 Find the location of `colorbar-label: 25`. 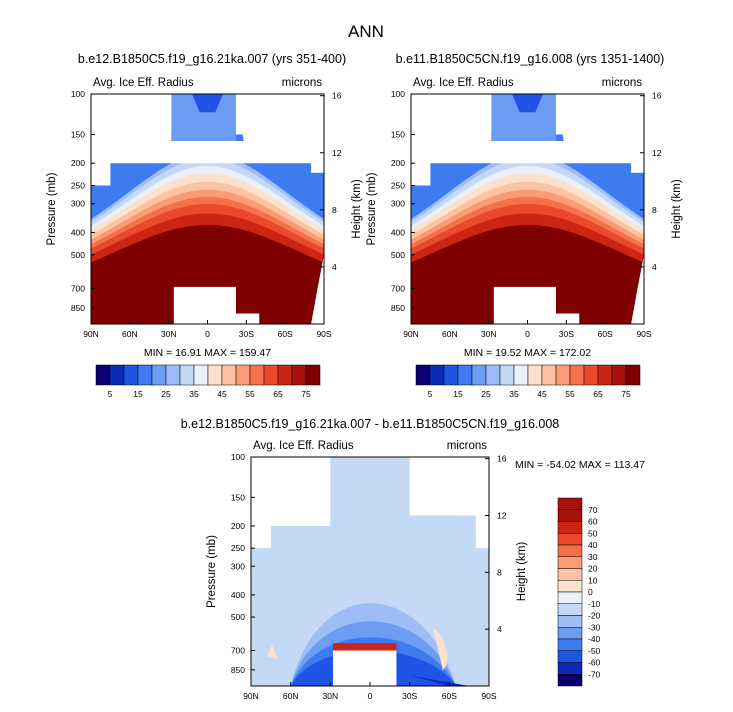

colorbar-label: 25 is located at coordinates (166, 394).